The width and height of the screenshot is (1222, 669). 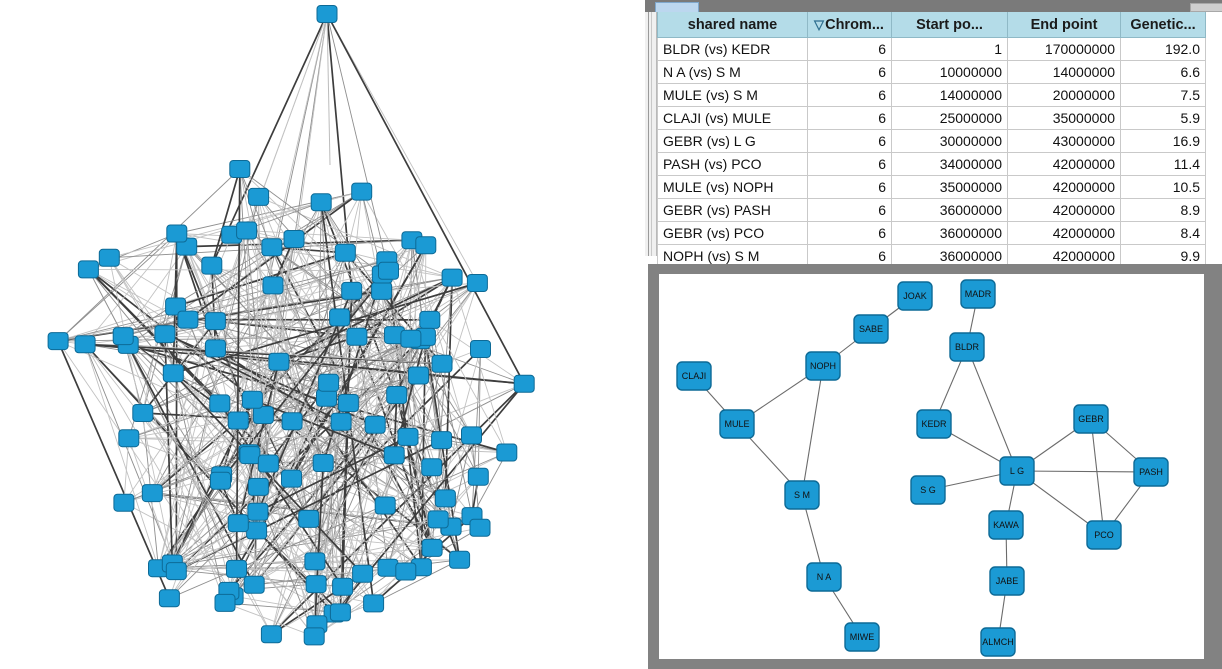 I want to click on network-node: S M, so click(x=802, y=495).